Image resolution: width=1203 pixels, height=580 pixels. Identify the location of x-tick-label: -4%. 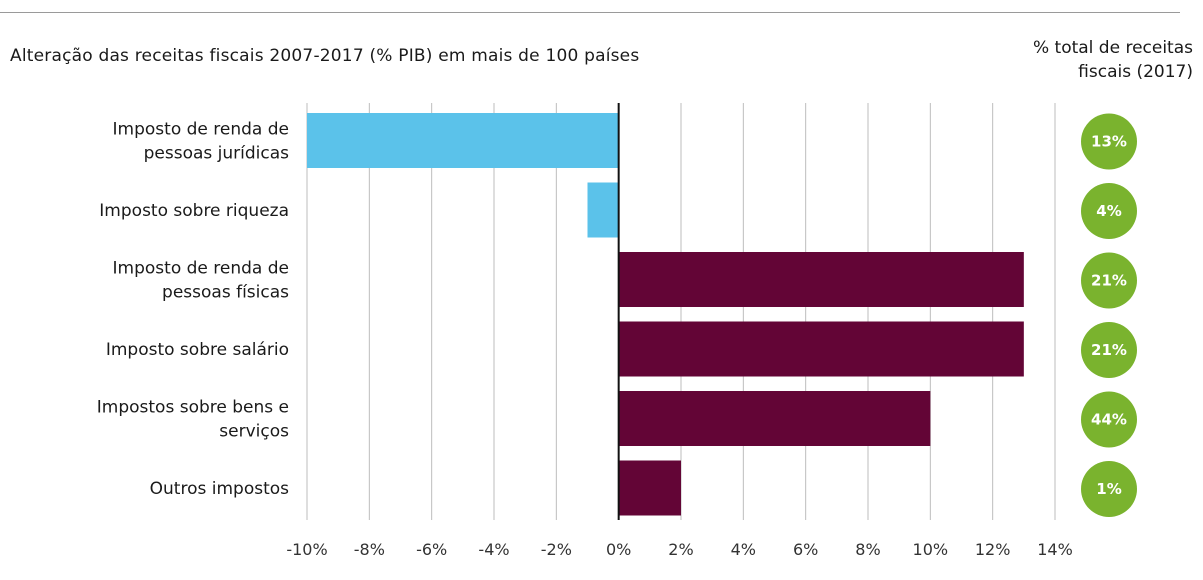
(493, 549).